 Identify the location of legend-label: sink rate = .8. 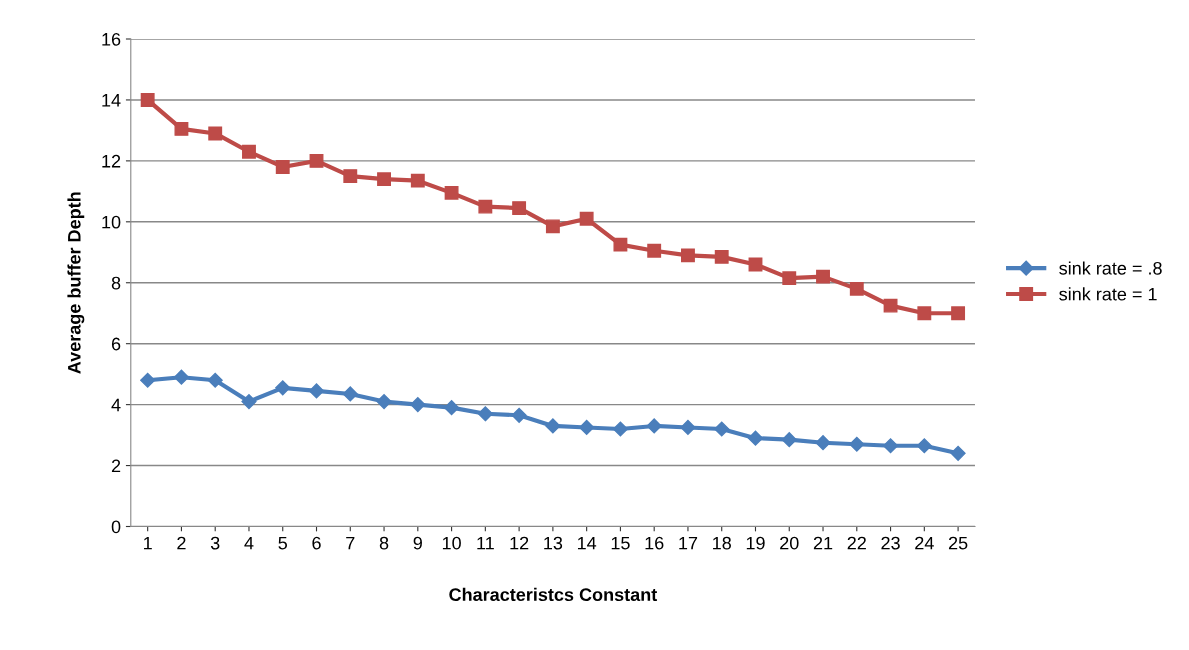
(1110, 268).